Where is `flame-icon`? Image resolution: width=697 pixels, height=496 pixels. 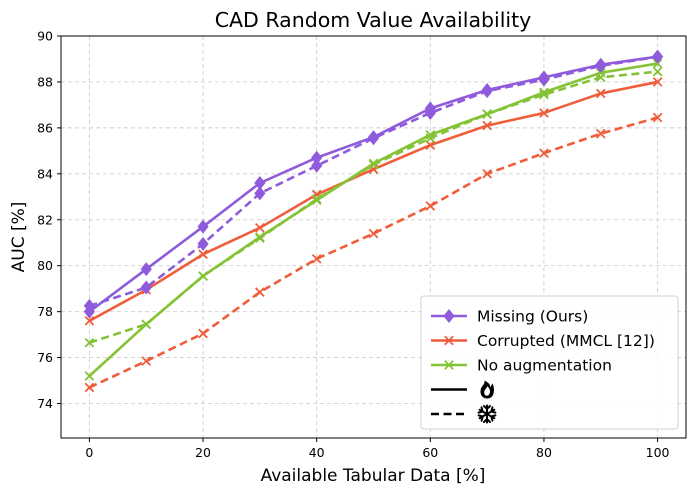
flame-icon is located at coordinates (487, 389).